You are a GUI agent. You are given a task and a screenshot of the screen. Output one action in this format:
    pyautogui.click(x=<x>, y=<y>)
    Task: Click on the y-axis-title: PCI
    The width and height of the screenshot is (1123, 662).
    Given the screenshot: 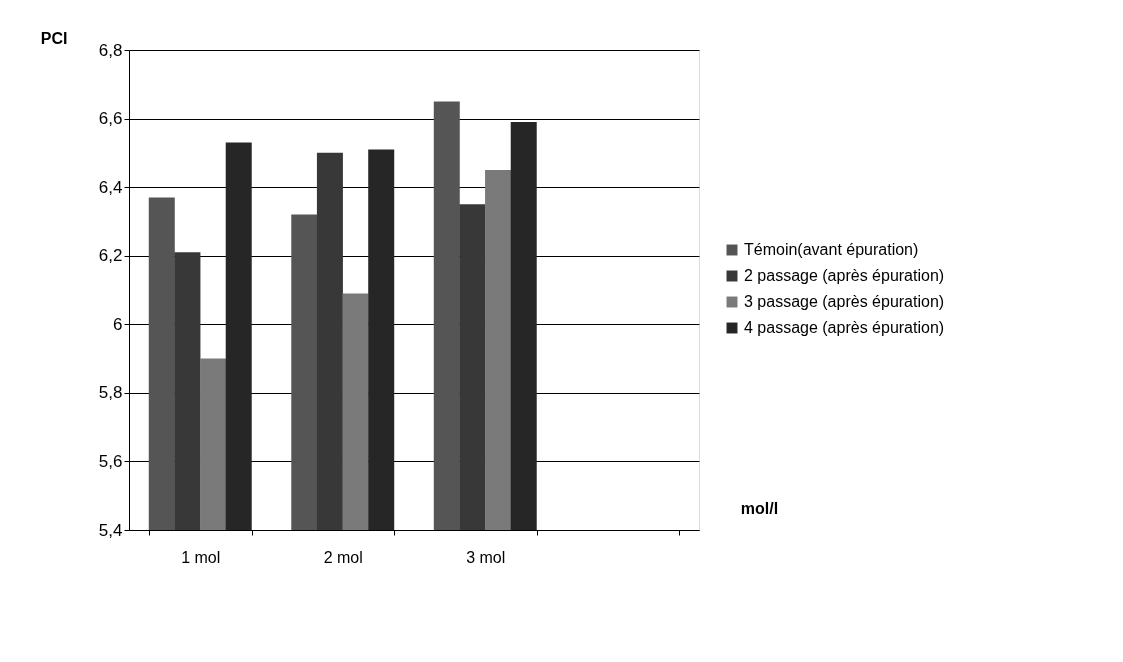 What is the action you would take?
    pyautogui.click(x=54, y=38)
    